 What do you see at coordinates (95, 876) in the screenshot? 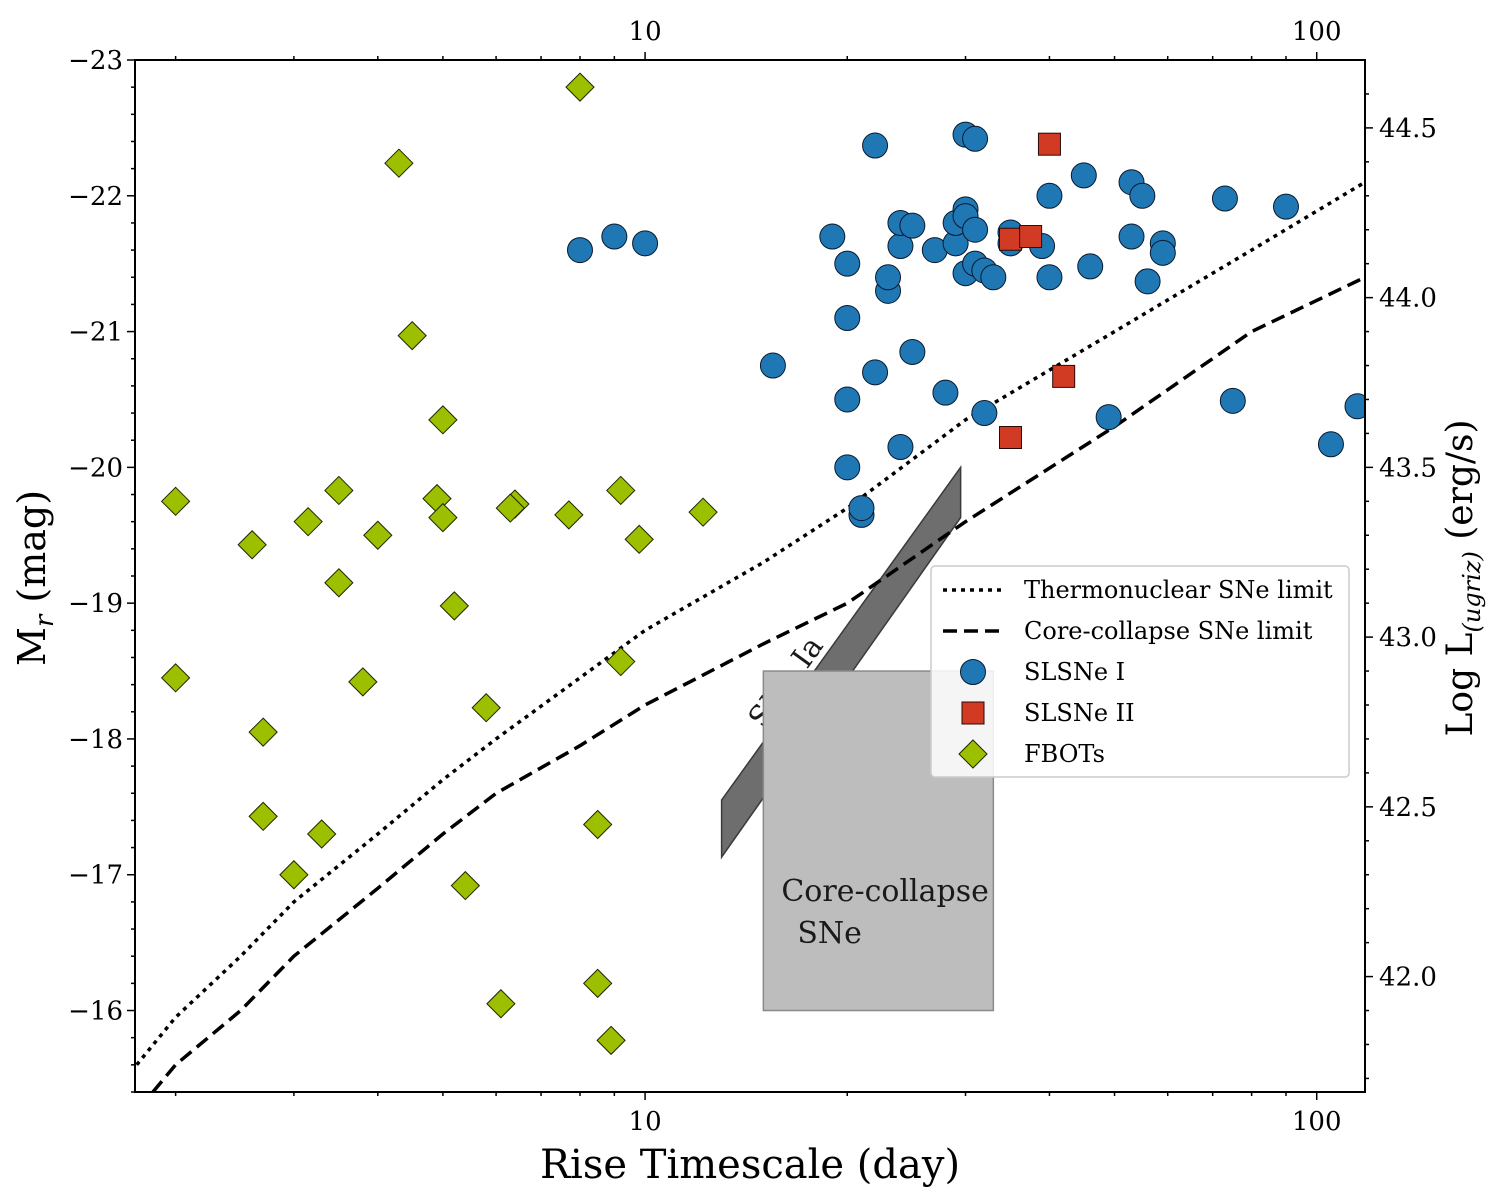
I see `y-tick-label: −17` at bounding box center [95, 876].